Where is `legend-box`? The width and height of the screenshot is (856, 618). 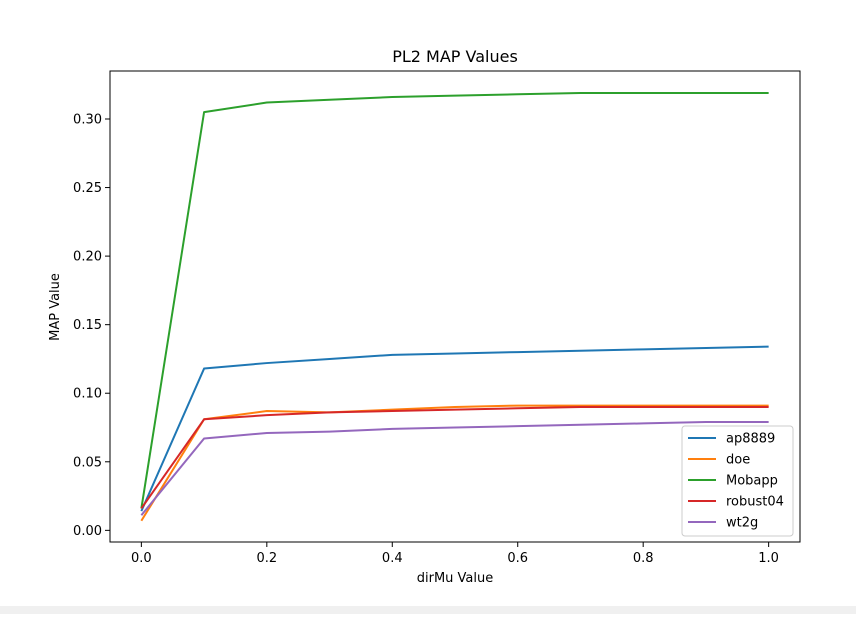 legend-box is located at coordinates (737, 481).